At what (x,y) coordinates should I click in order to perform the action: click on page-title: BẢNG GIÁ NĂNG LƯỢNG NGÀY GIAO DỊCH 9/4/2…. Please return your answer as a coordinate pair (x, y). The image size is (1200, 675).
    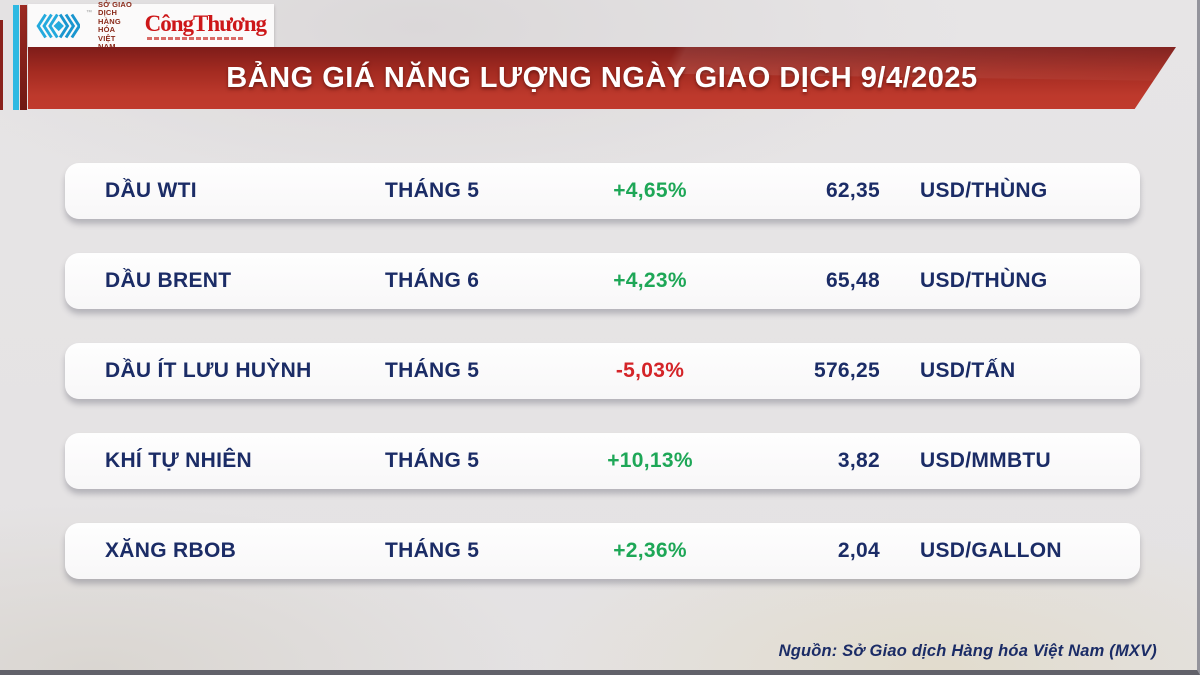
    Looking at the image, I should click on (602, 78).